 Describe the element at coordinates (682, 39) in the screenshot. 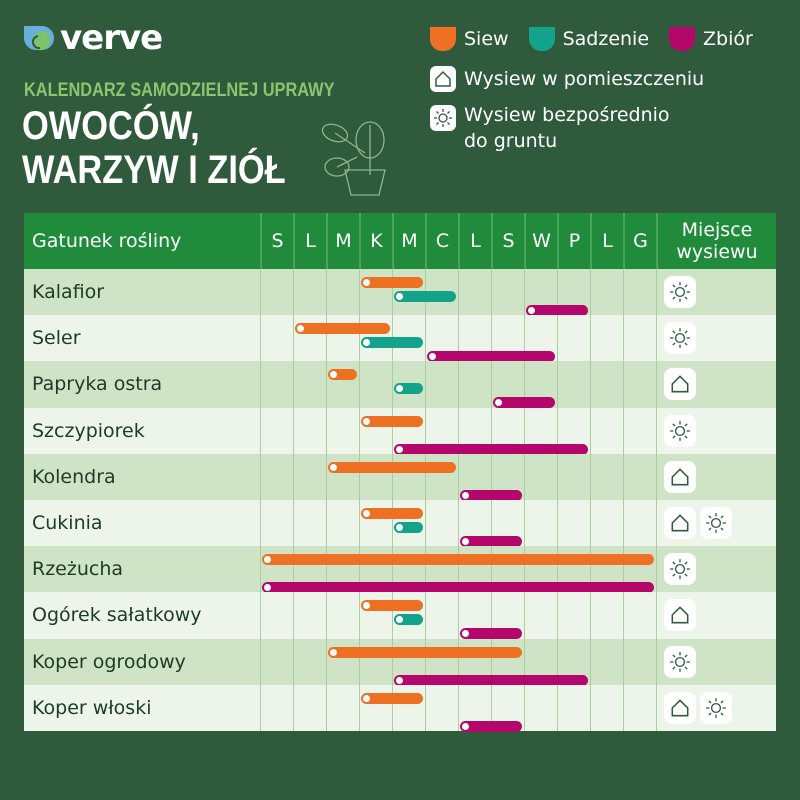

I see `zbior-swatch` at that location.